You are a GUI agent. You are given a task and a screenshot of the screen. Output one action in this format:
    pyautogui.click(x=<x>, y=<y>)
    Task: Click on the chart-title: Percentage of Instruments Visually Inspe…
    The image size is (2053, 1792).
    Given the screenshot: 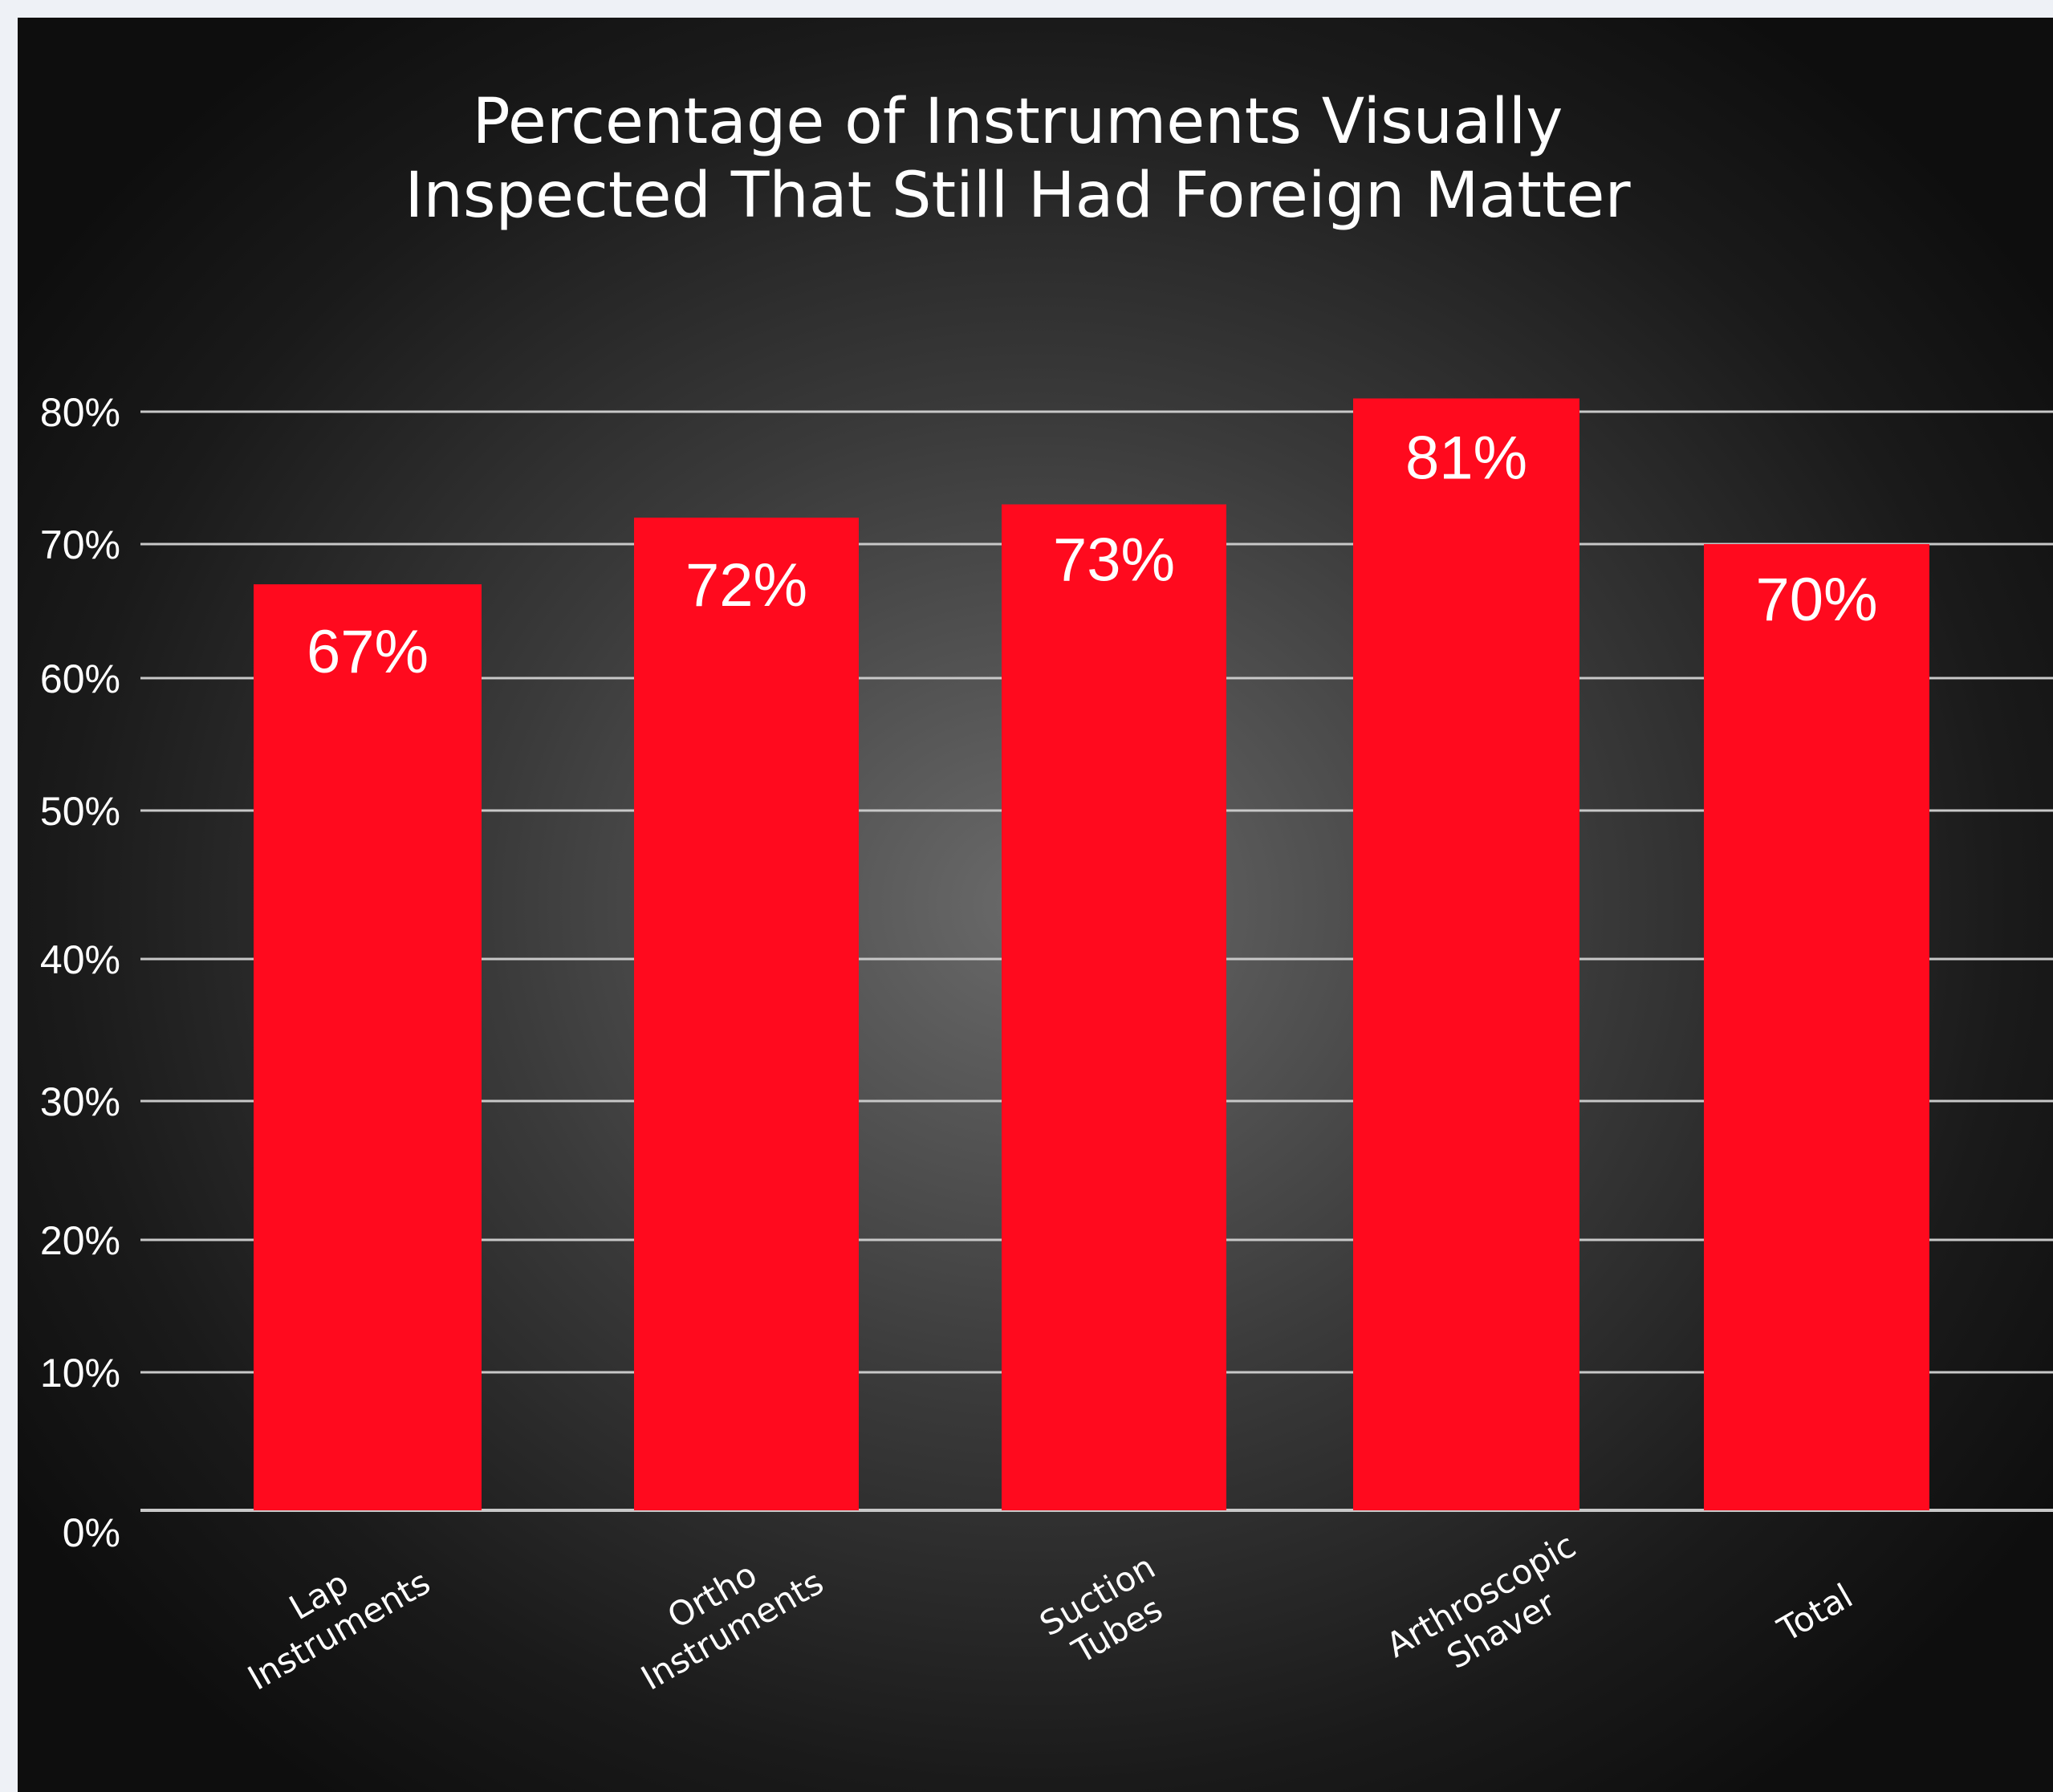 What is the action you would take?
    pyautogui.click(x=1018, y=159)
    